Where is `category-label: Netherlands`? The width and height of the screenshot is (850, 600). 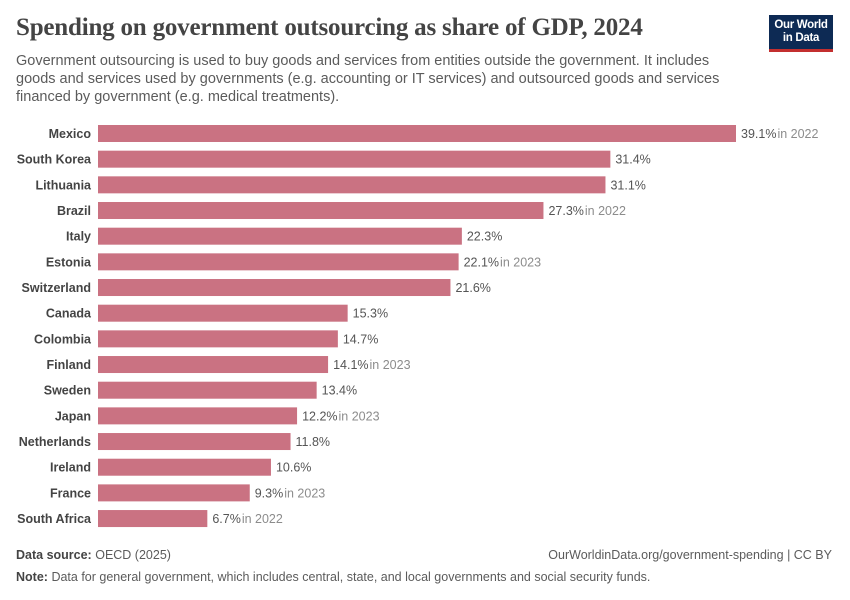 category-label: Netherlands is located at coordinates (55, 442).